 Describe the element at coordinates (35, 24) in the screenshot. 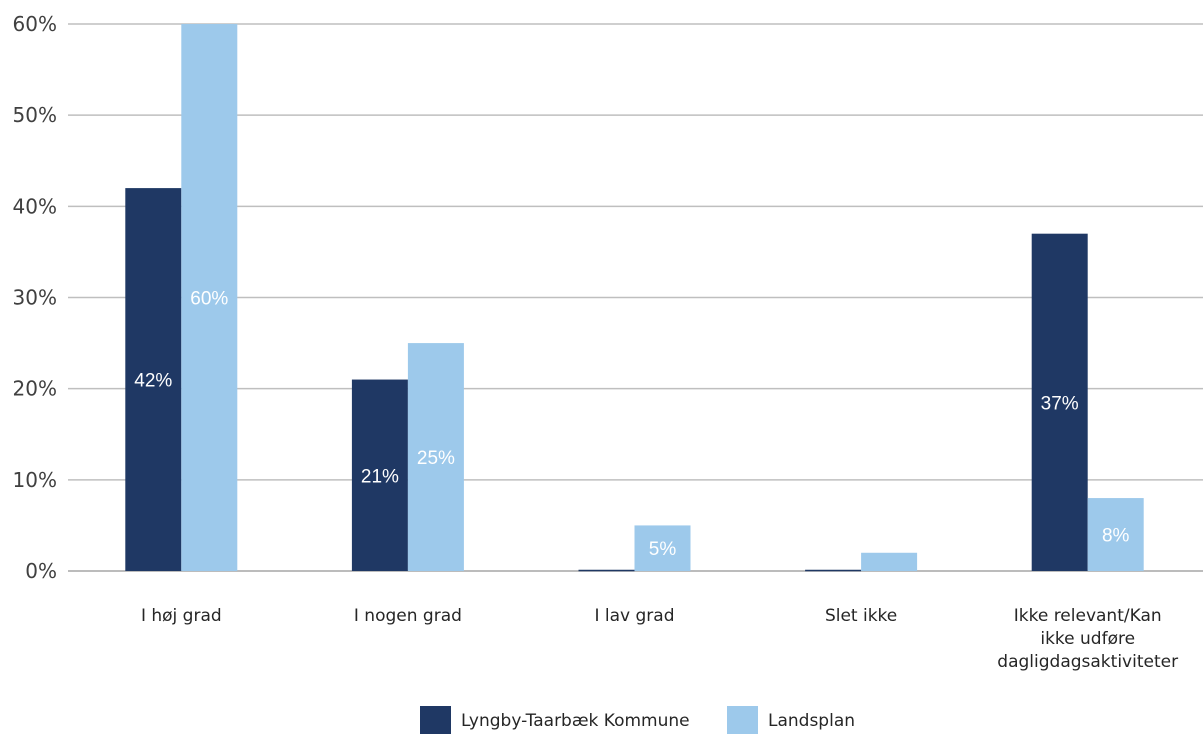

I see `y-tick-label: 60%` at that location.